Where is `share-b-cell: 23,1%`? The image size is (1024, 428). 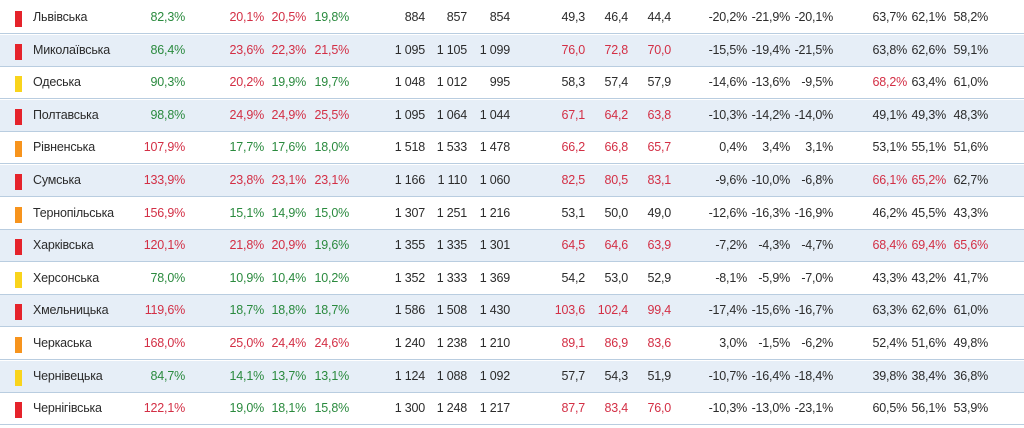 share-b-cell: 23,1% is located at coordinates (289, 180).